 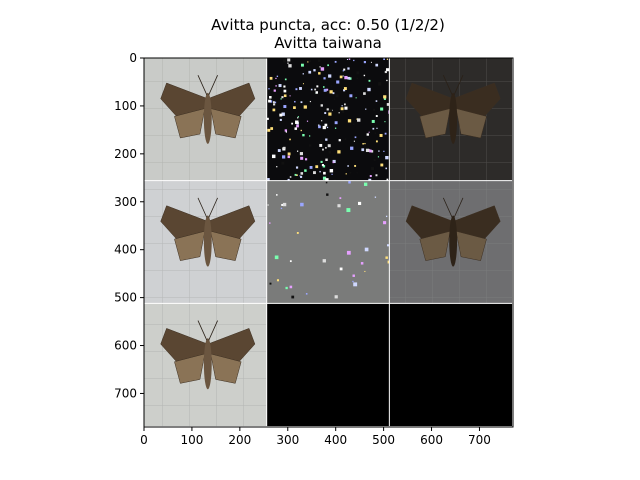 What do you see at coordinates (125, 106) in the screenshot?
I see `y-tick-label: 100` at bounding box center [125, 106].